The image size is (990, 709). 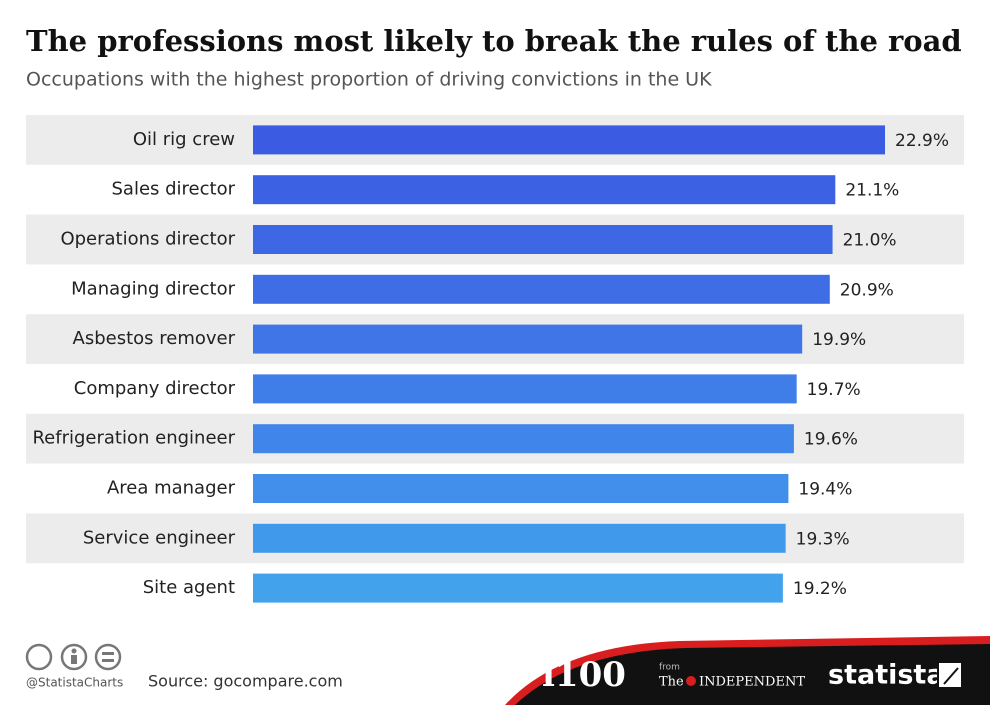 I want to click on category-label: Company director, so click(x=155, y=388).